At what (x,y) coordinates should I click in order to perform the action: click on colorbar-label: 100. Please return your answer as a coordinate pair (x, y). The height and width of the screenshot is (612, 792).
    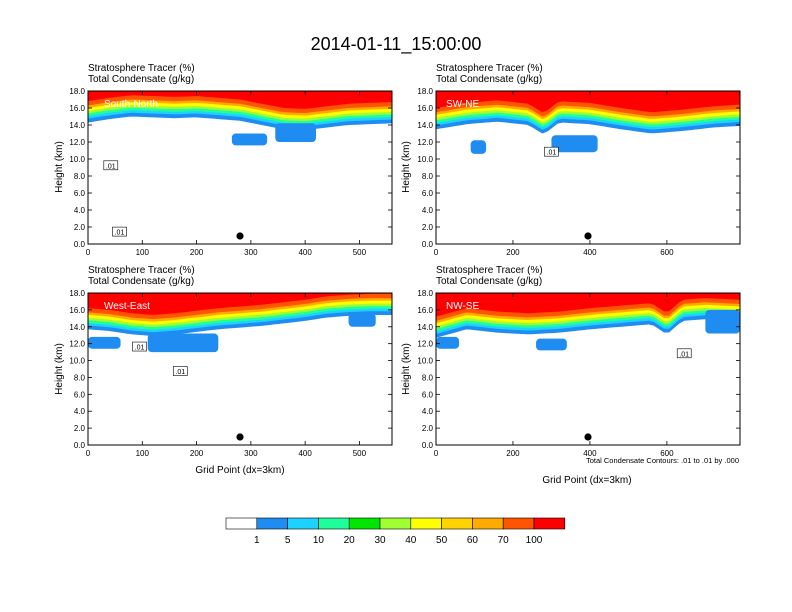
    Looking at the image, I should click on (534, 540).